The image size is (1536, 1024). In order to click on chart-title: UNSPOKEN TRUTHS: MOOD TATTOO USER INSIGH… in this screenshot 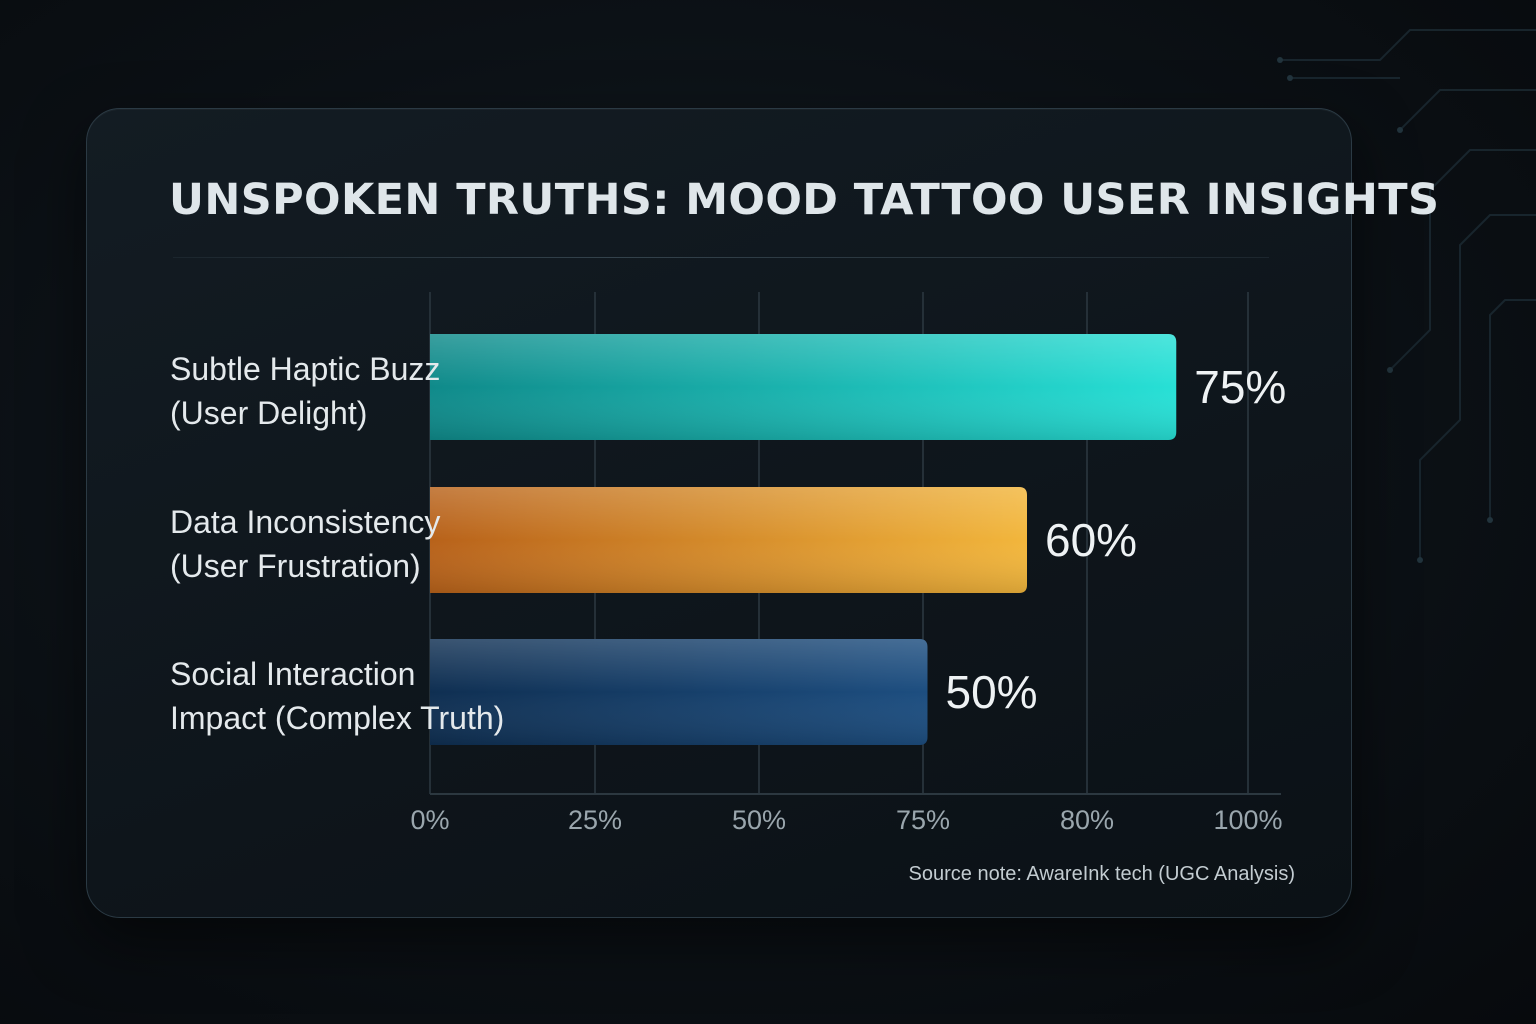, I will do `click(804, 200)`.